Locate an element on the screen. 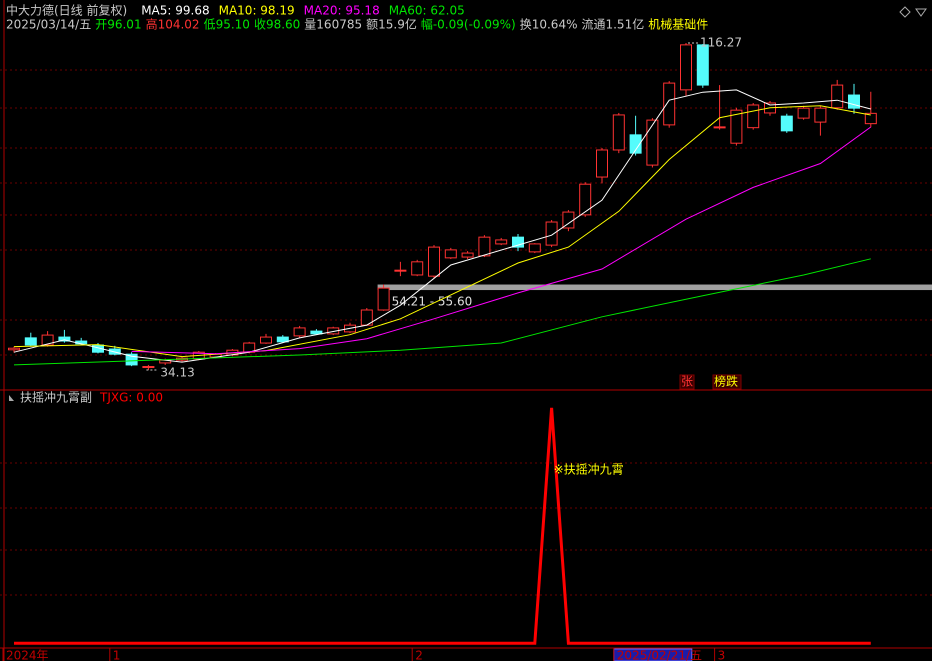 This screenshot has height=661, width=932. quote-info: 收98.60 is located at coordinates (277, 25).